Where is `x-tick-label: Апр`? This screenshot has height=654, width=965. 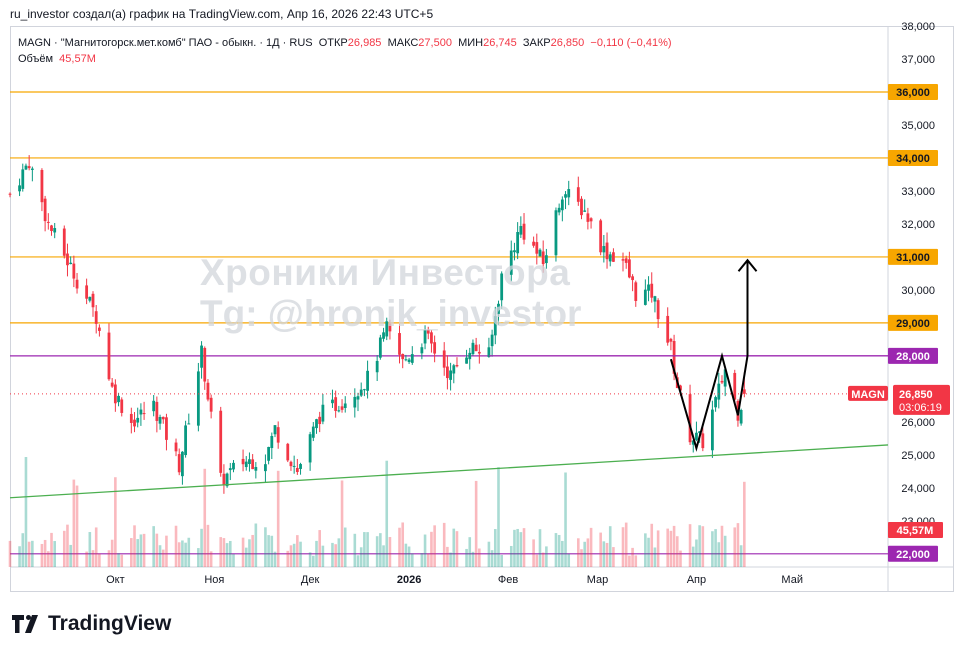
x-tick-label: Апр is located at coordinates (696, 580).